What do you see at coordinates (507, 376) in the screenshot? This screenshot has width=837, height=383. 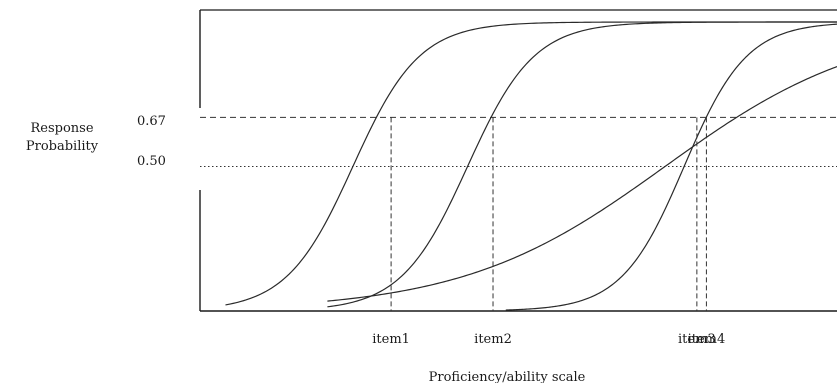 I see `x-axis-label: Proficiency/ability scale` at bounding box center [507, 376].